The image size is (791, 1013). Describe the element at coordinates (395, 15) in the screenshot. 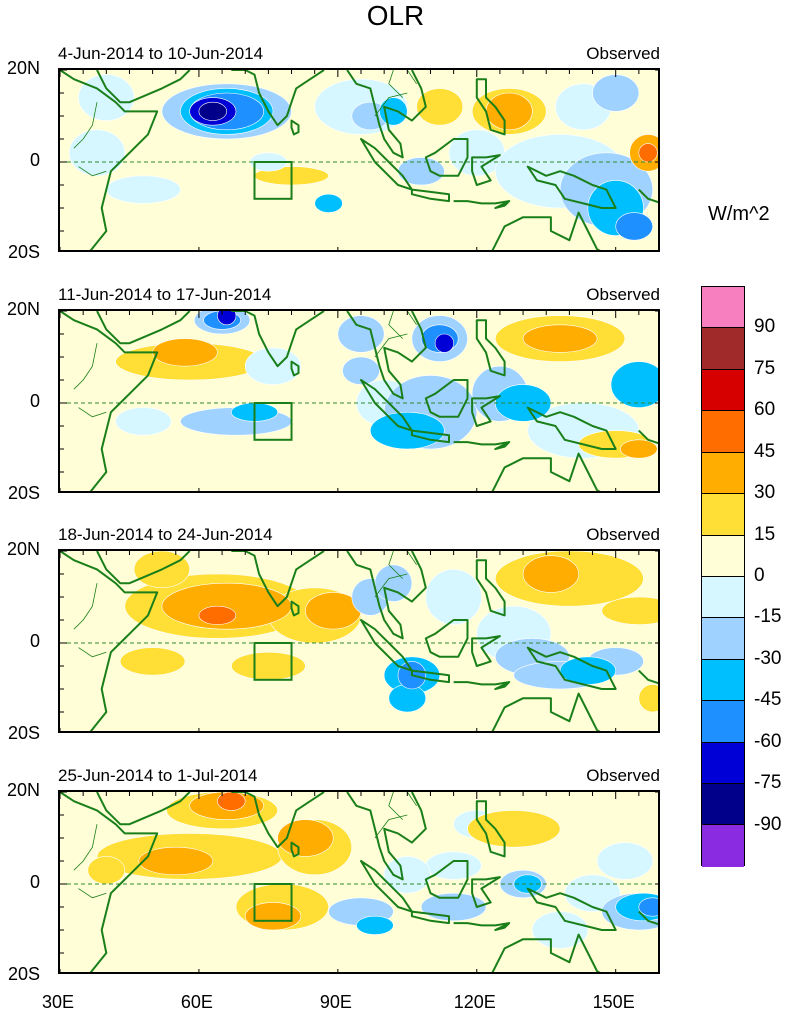

I see `figure-title: OLR` at that location.